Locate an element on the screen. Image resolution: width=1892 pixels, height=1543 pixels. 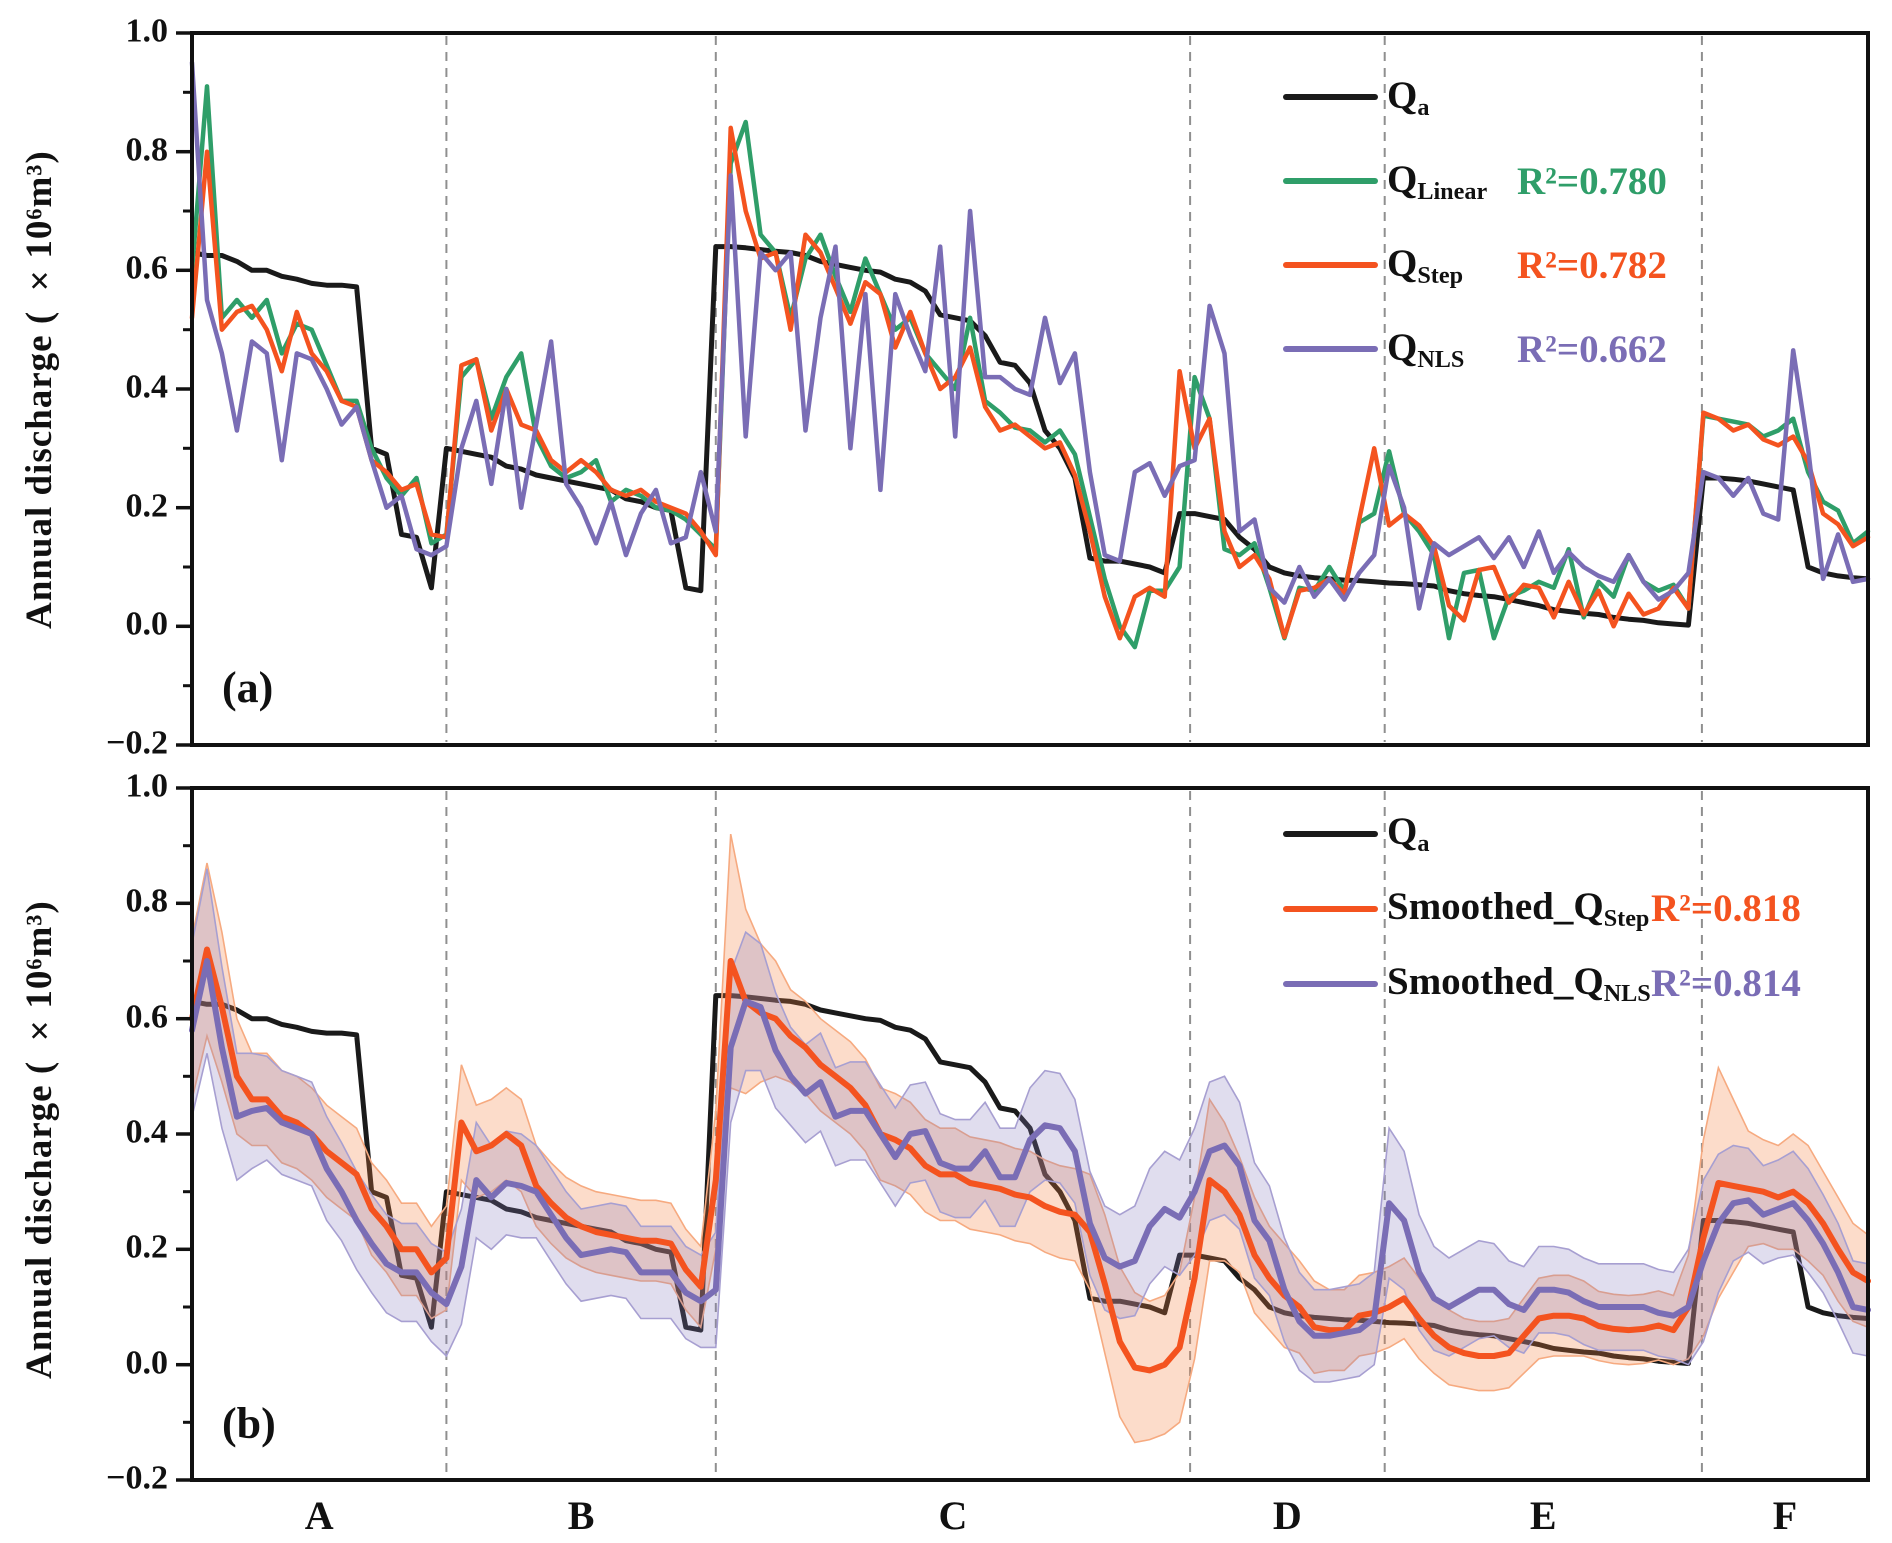
legend-label: QLinear is located at coordinates (1437, 181).